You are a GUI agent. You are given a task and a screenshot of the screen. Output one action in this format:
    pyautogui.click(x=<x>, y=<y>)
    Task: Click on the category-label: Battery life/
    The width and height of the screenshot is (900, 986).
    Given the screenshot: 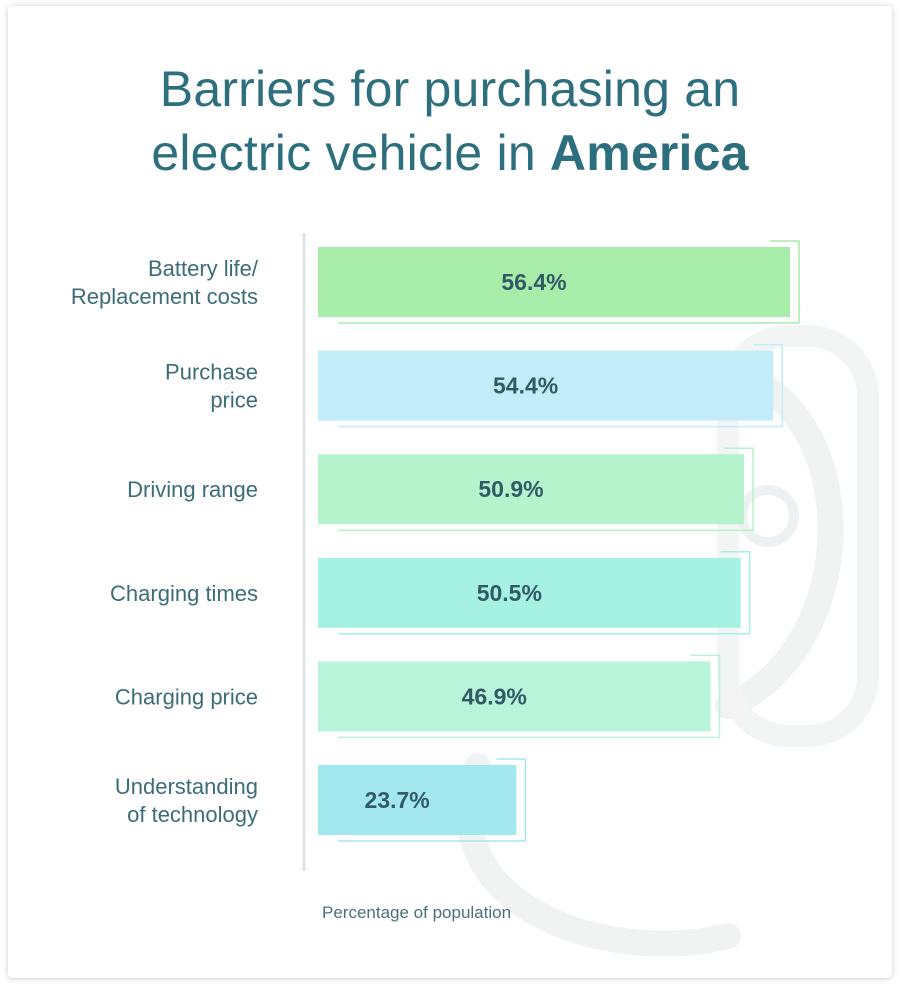 What is the action you would take?
    pyautogui.click(x=203, y=268)
    